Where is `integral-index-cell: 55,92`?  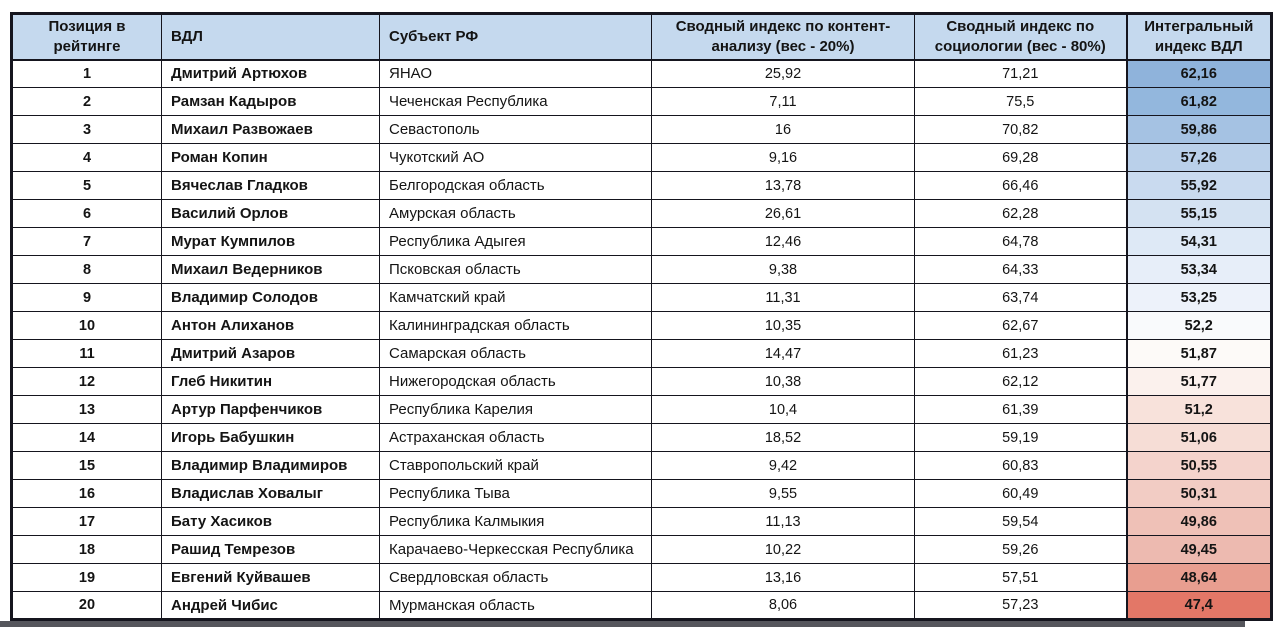 integral-index-cell: 55,92 is located at coordinates (1198, 185).